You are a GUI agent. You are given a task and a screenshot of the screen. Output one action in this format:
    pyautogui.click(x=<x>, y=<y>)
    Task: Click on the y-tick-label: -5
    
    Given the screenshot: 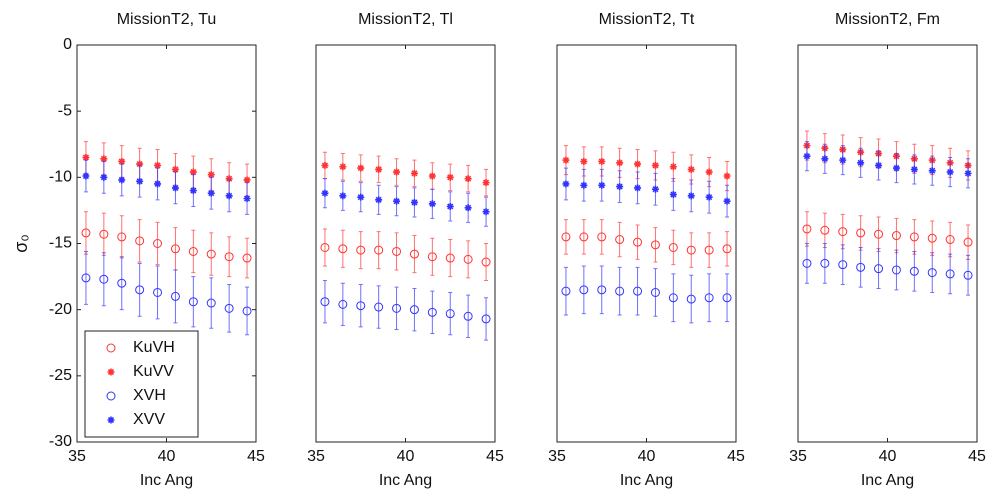 What is the action you would take?
    pyautogui.click(x=65, y=110)
    